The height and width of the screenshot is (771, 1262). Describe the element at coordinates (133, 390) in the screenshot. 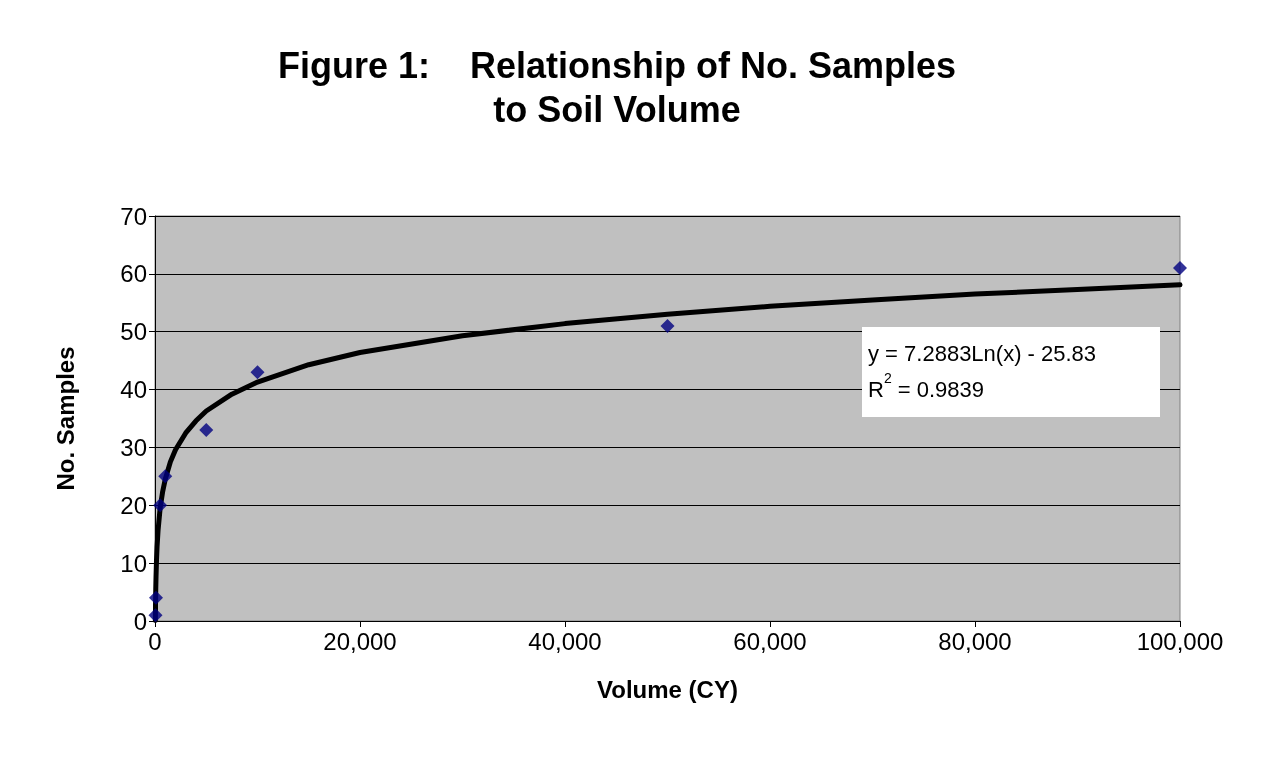

I see `y-tick-label: 40` at that location.